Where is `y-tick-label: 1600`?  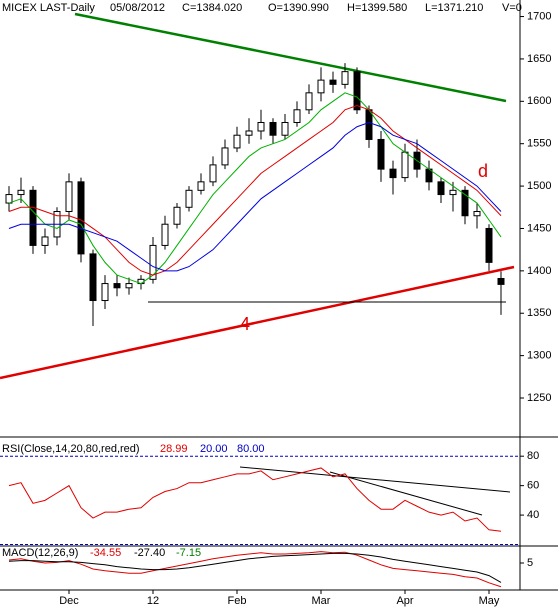 y-tick-label: 1600 is located at coordinates (539, 101).